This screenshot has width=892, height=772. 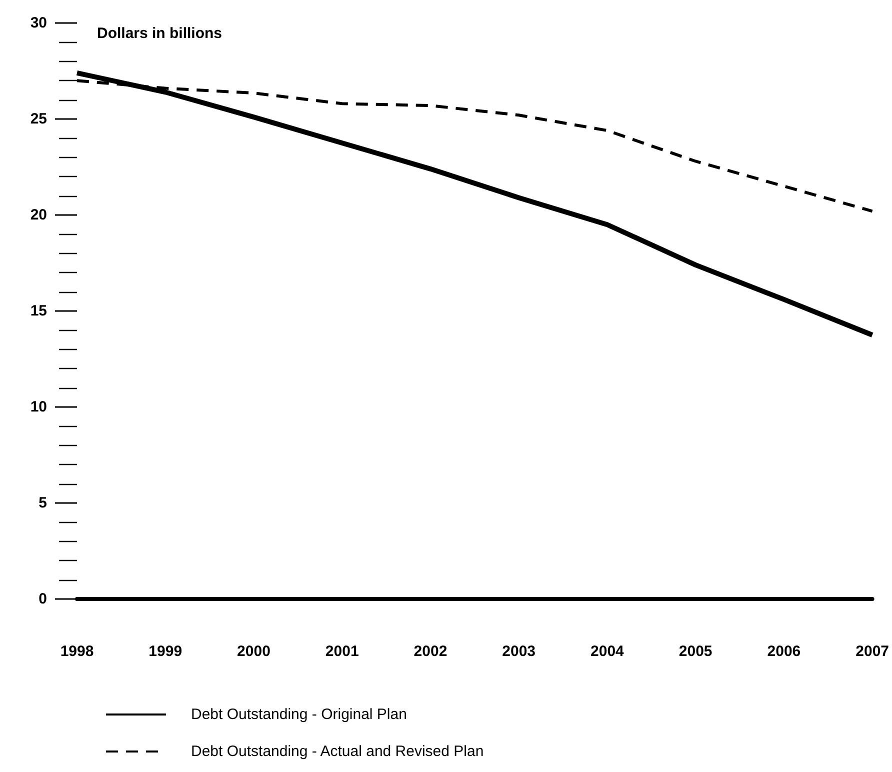 I want to click on y-tick-label: 5, so click(x=42, y=503).